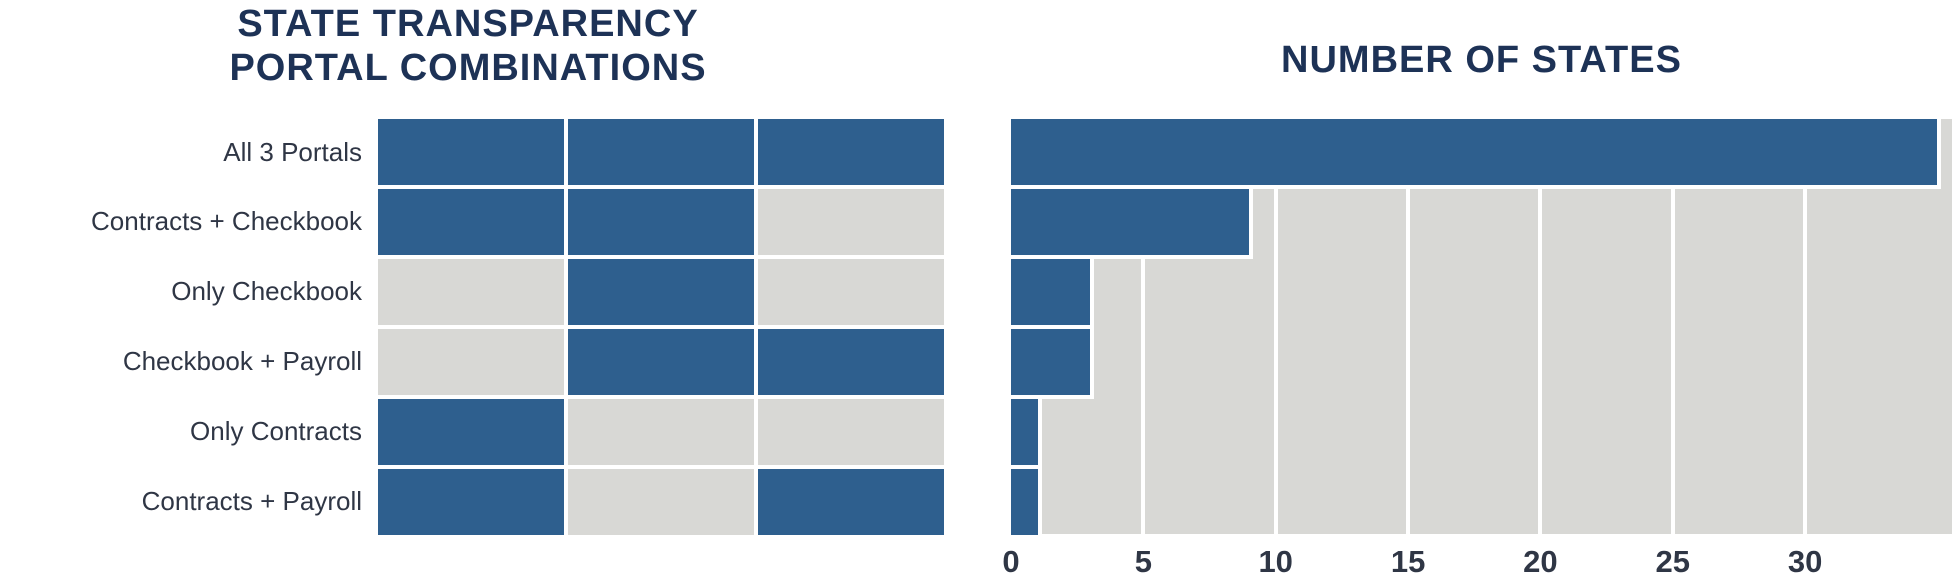  What do you see at coordinates (1477, 564) in the screenshot?
I see `x-axis: 0 5 10 15 20 25 30` at bounding box center [1477, 564].